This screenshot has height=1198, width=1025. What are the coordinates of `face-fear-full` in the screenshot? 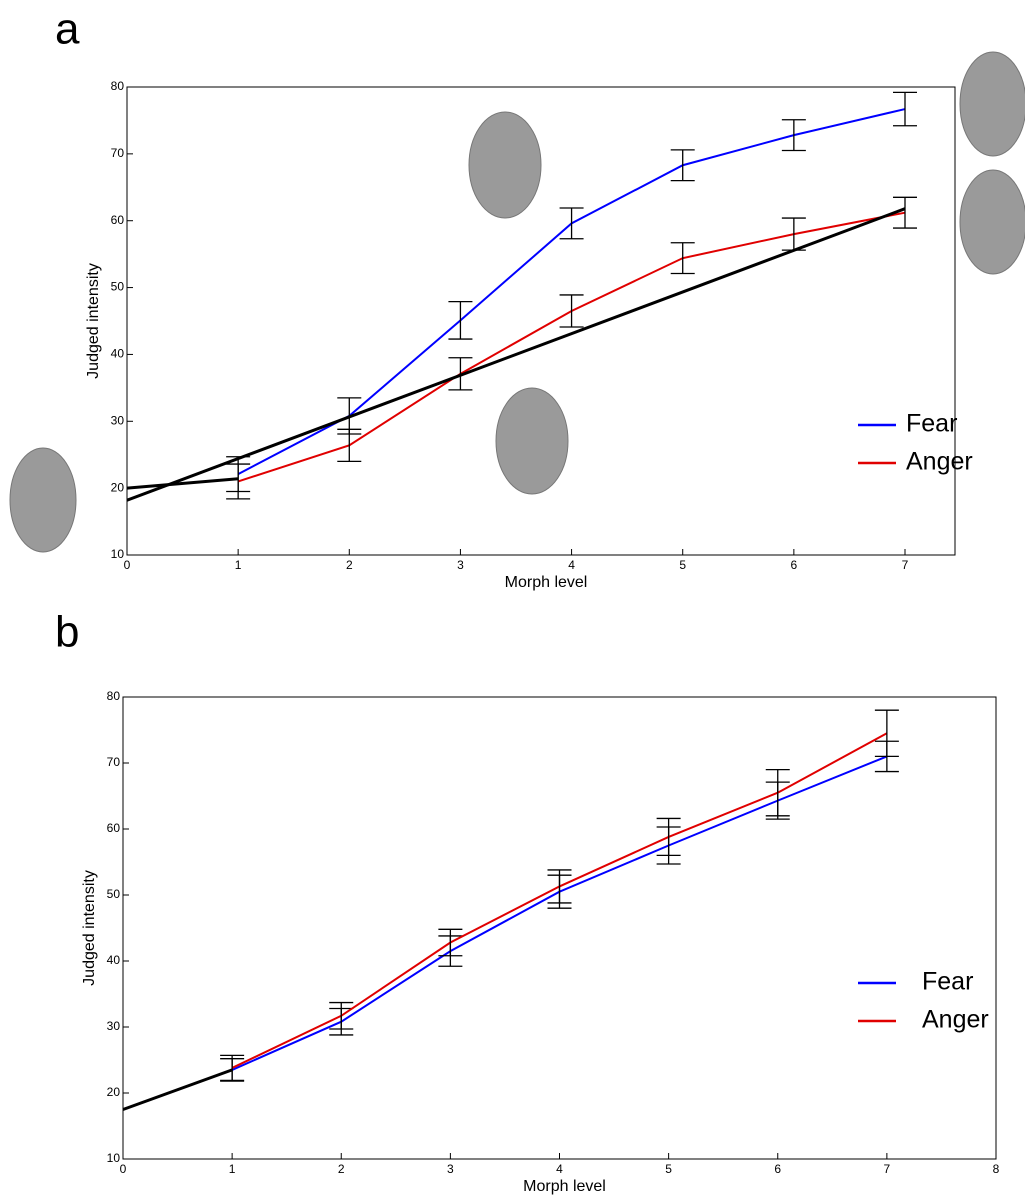 It's located at (992, 104).